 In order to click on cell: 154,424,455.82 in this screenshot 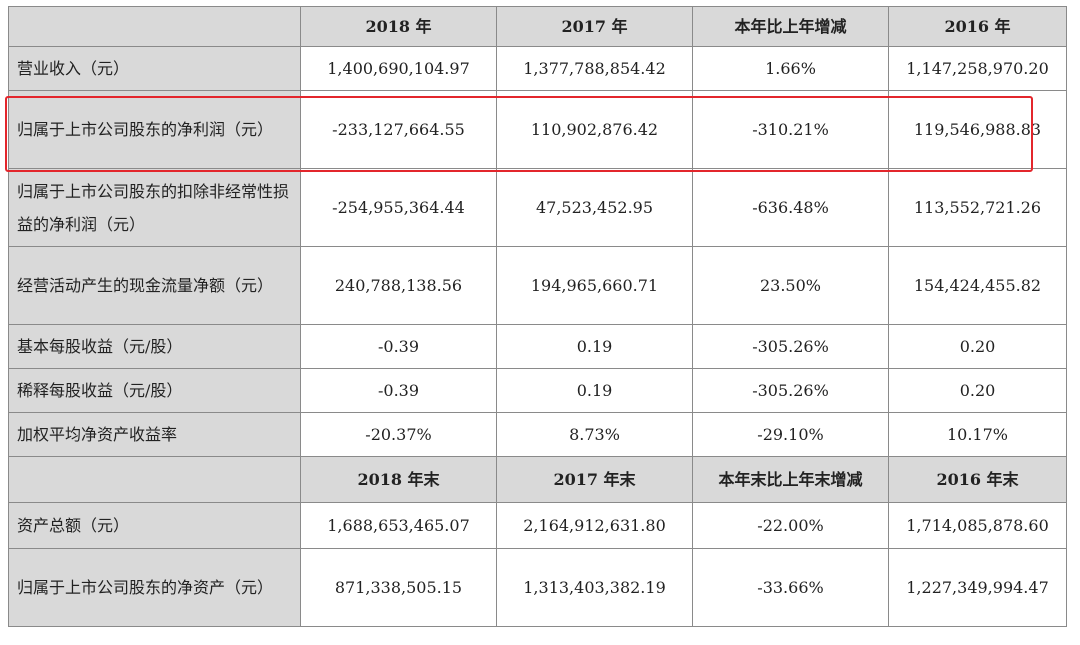, I will do `click(977, 285)`.